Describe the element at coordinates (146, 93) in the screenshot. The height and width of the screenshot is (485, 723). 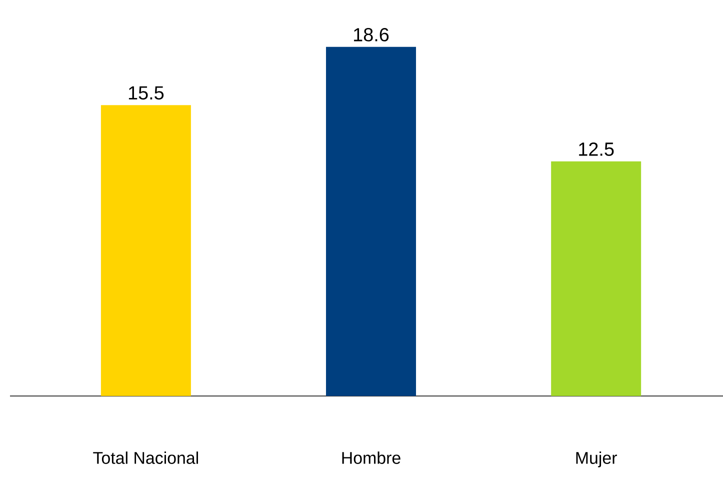
I see `data-label: 15.5` at that location.